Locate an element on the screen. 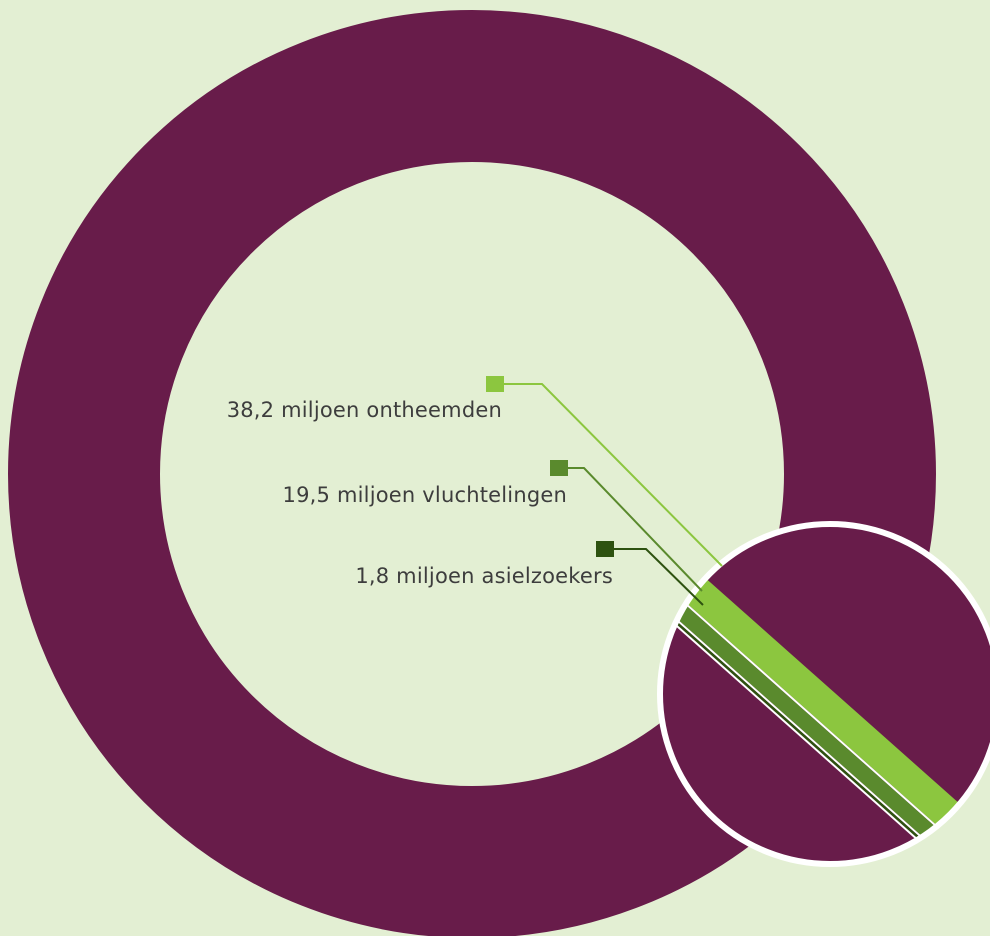 The image size is (990, 936). callout-displaced-leader is located at coordinates (613, 475).